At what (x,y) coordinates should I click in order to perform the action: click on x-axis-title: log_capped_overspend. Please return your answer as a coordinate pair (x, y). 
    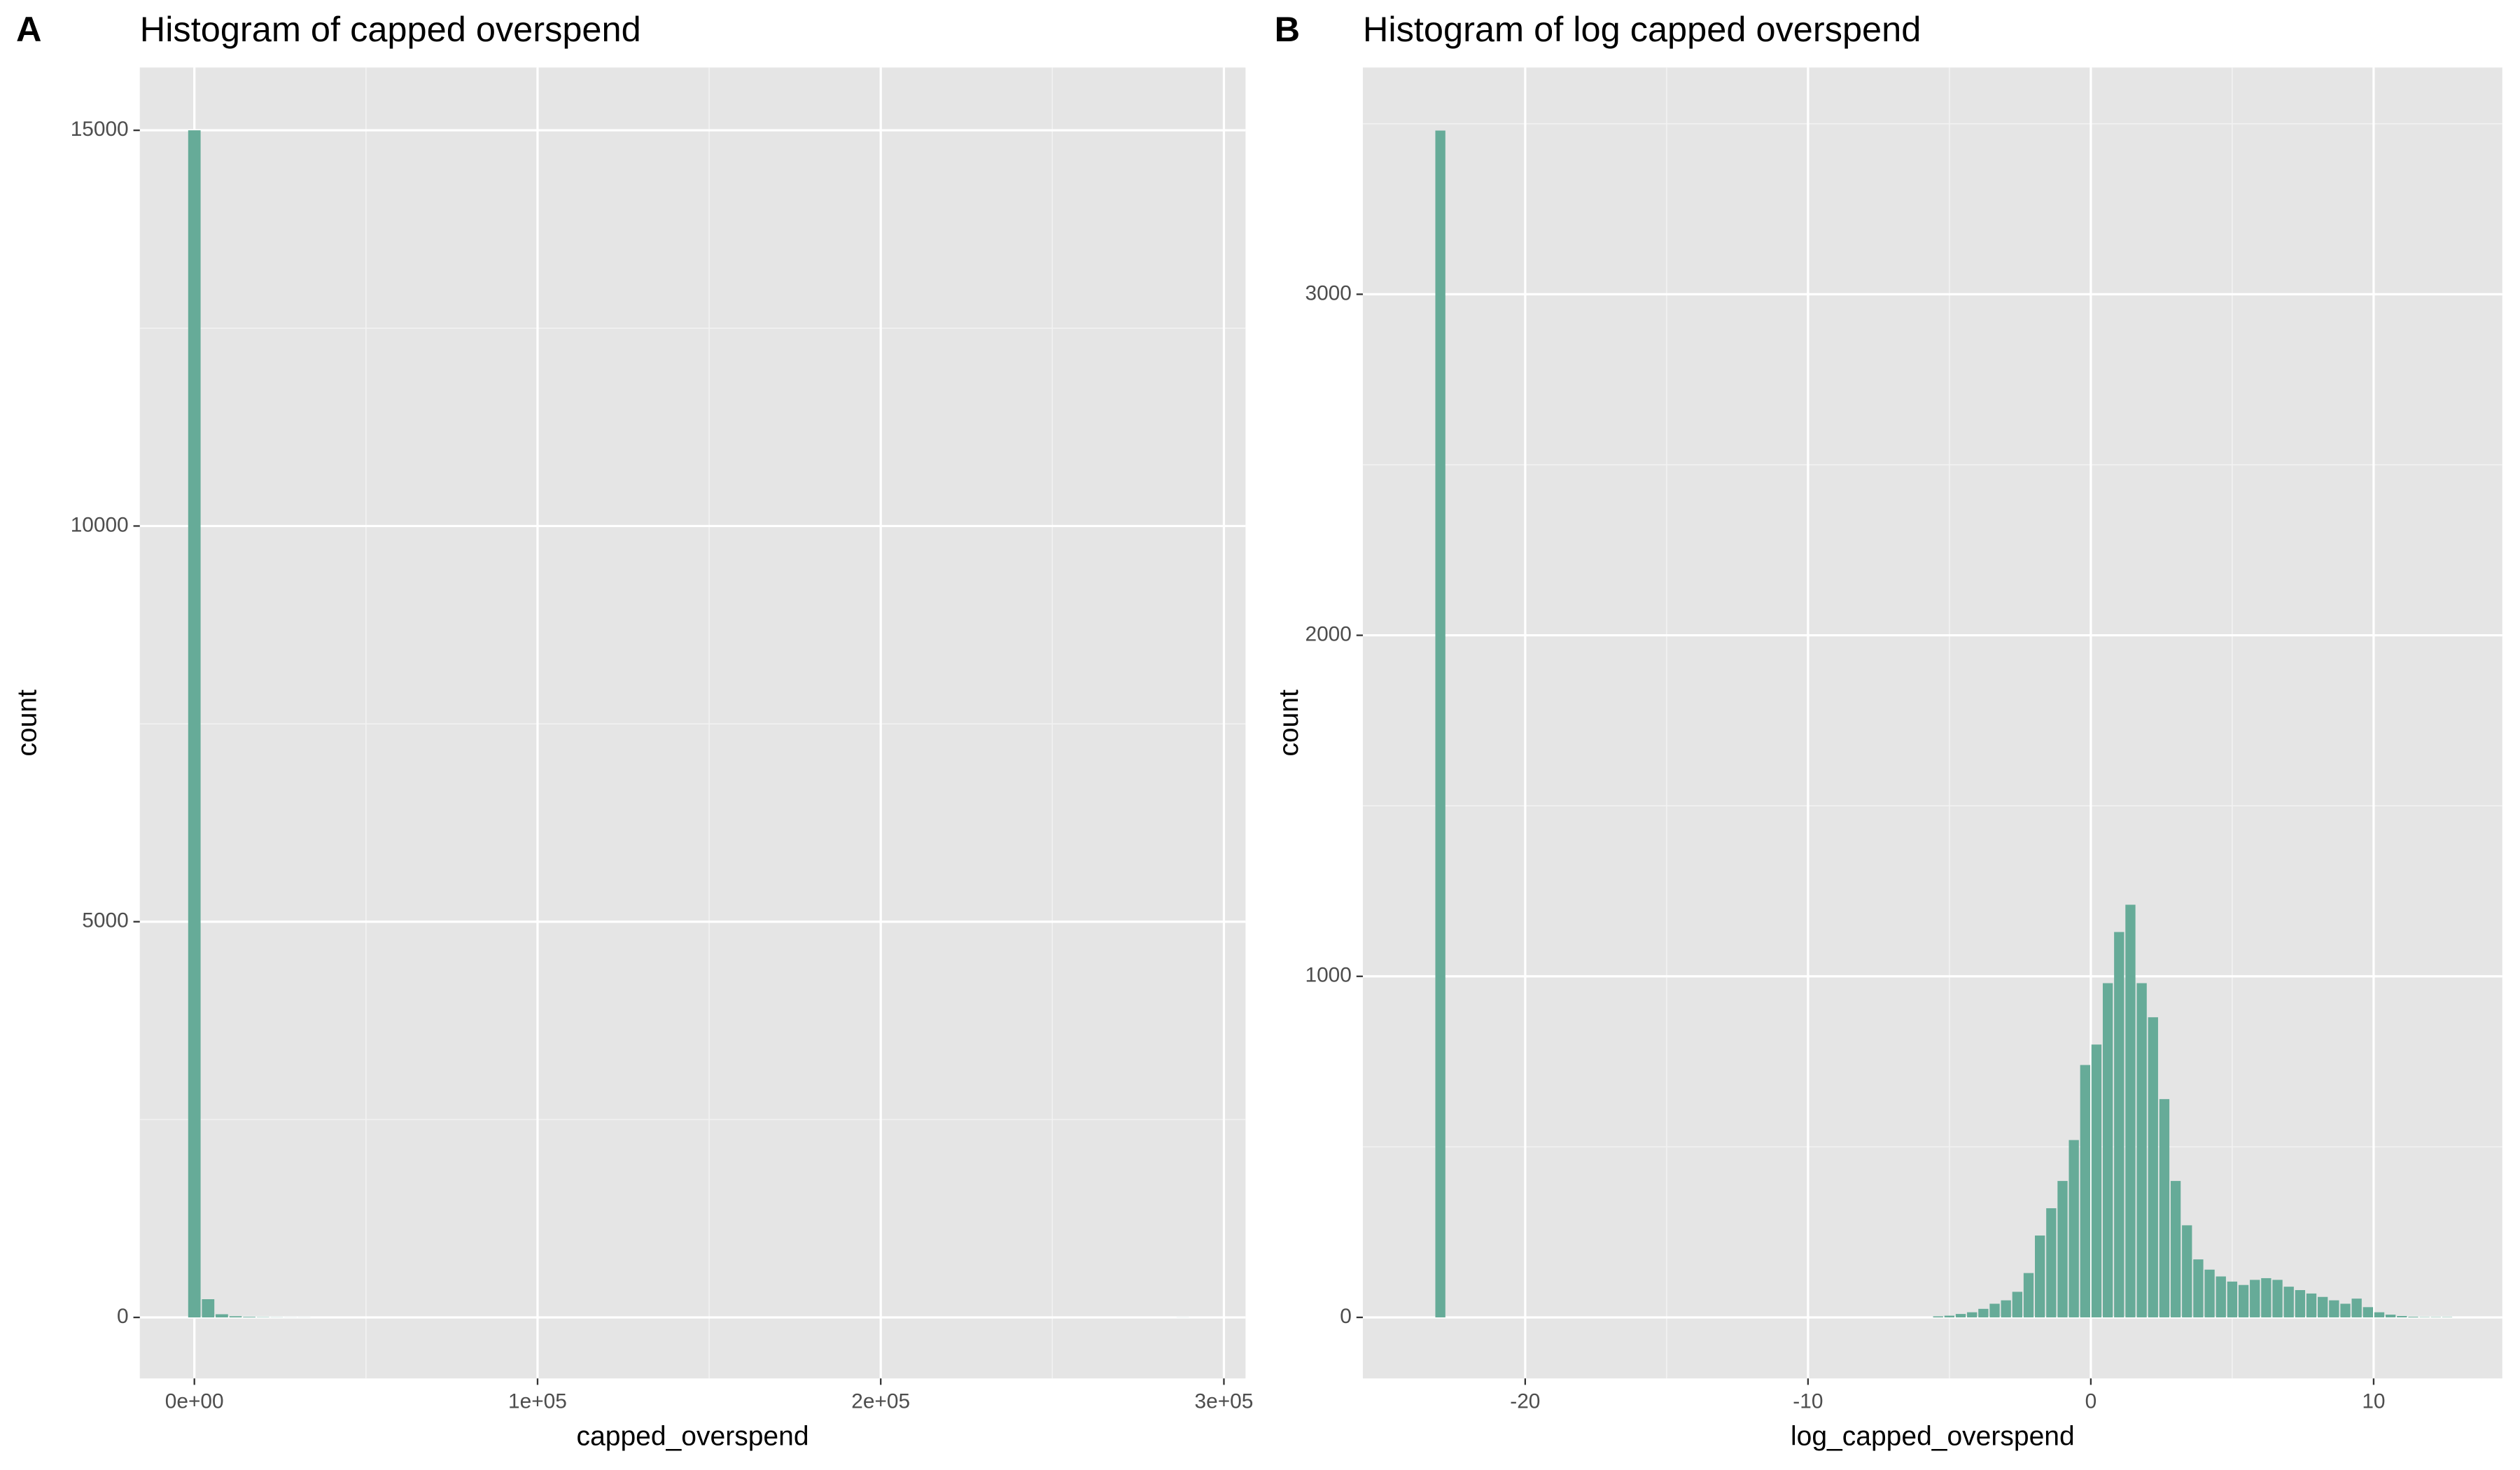
    Looking at the image, I should click on (1933, 1436).